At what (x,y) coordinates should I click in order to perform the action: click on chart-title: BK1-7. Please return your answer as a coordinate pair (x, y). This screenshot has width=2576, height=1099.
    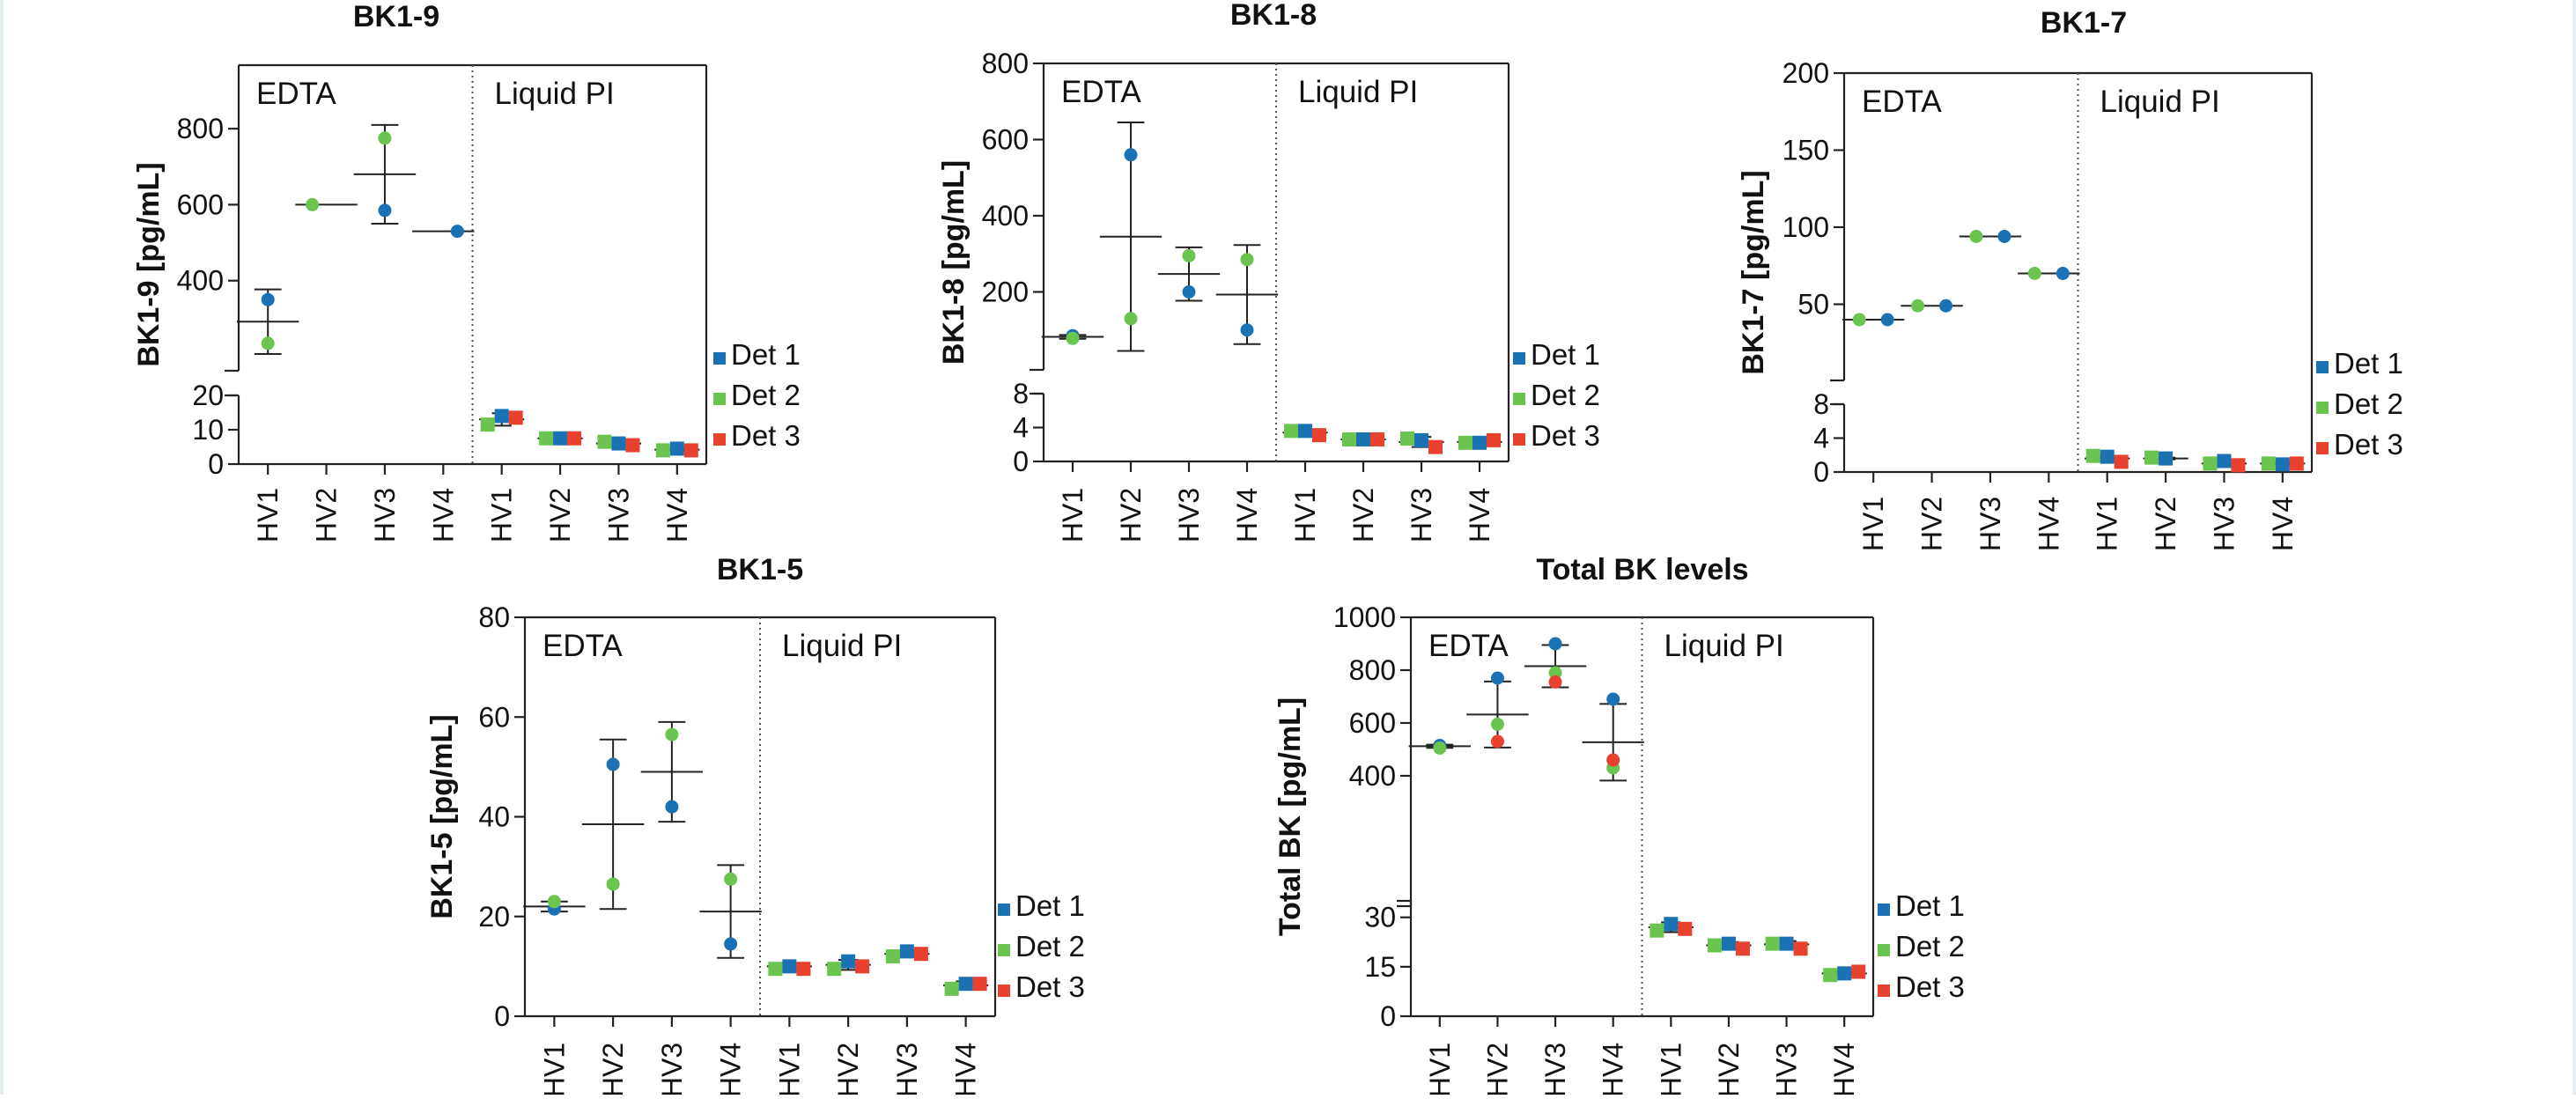
    Looking at the image, I should click on (2084, 23).